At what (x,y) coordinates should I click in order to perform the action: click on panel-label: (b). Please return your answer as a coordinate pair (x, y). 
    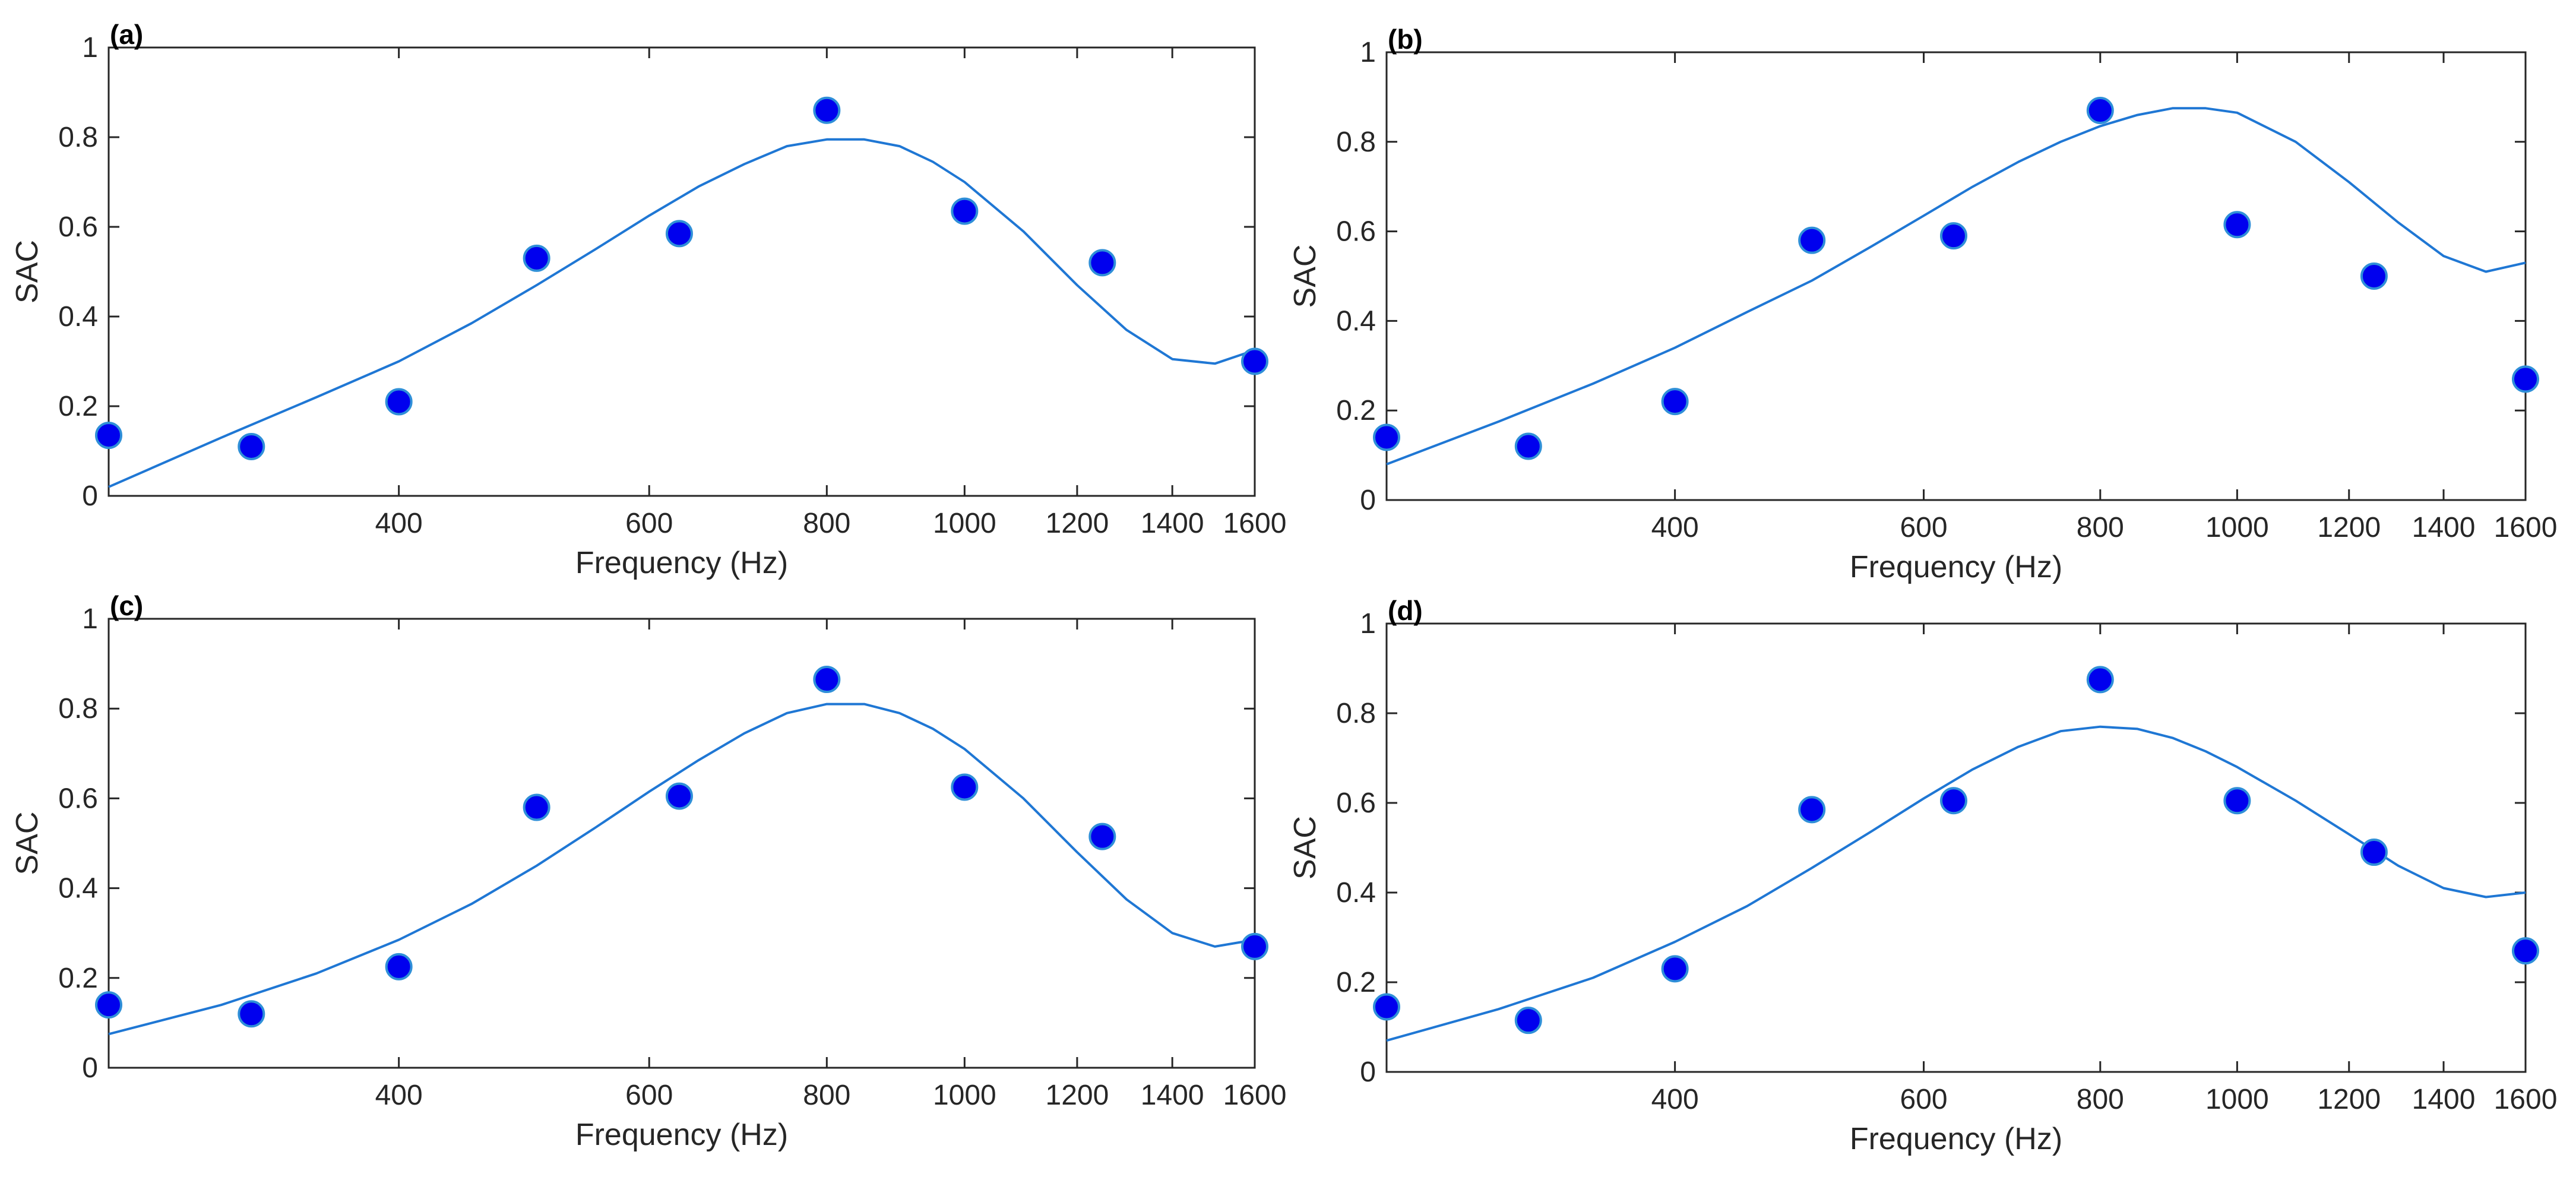
    Looking at the image, I should click on (1405, 39).